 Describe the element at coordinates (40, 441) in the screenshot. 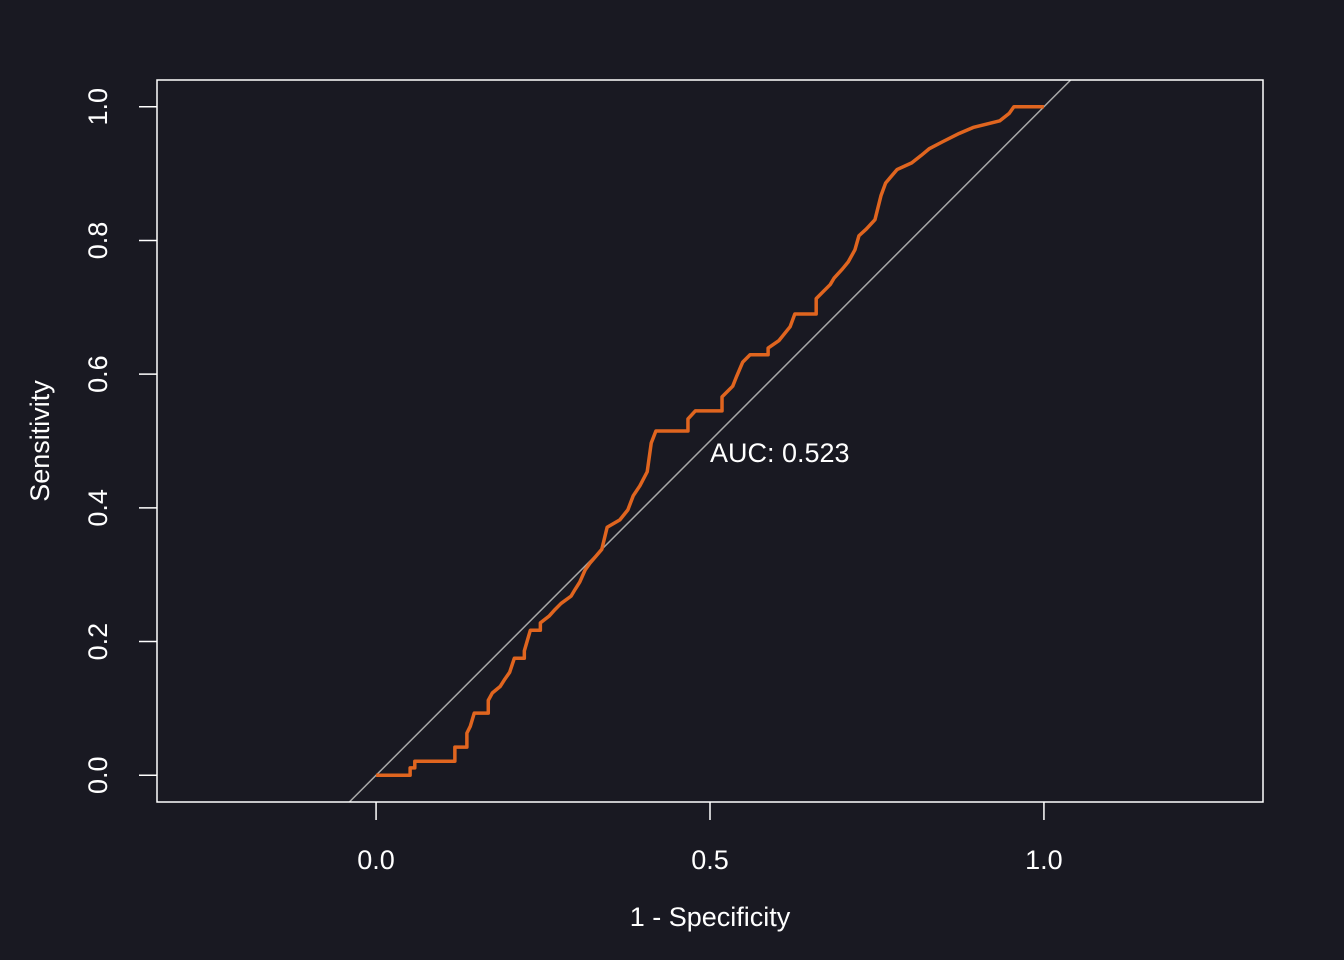

I see `y-axis-label: Sensitivity` at that location.